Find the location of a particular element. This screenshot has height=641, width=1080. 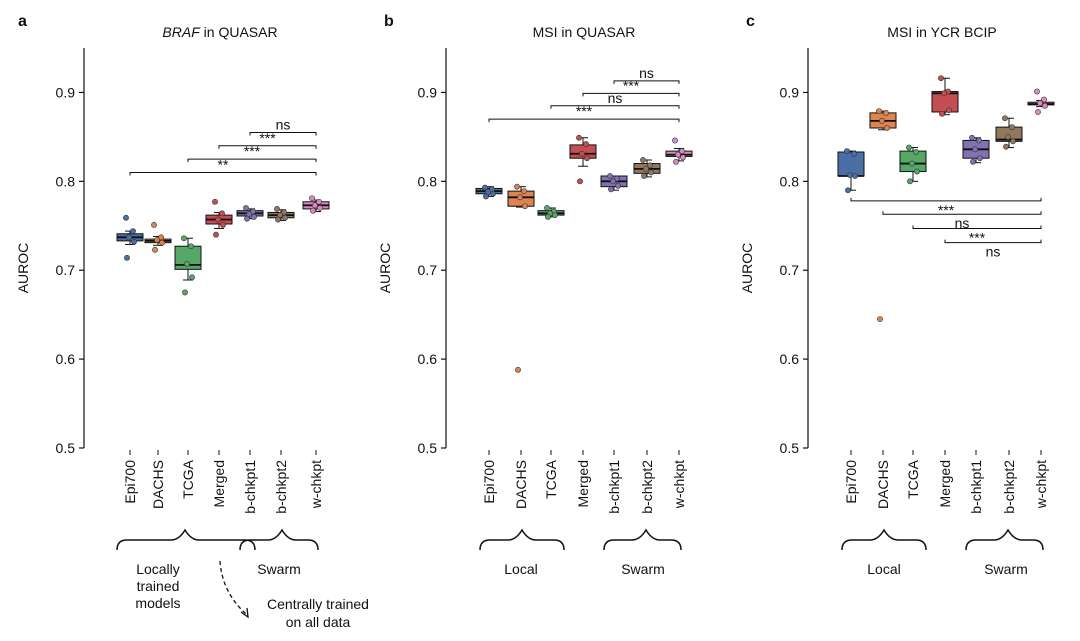

brace-local-a is located at coordinates (186, 539).